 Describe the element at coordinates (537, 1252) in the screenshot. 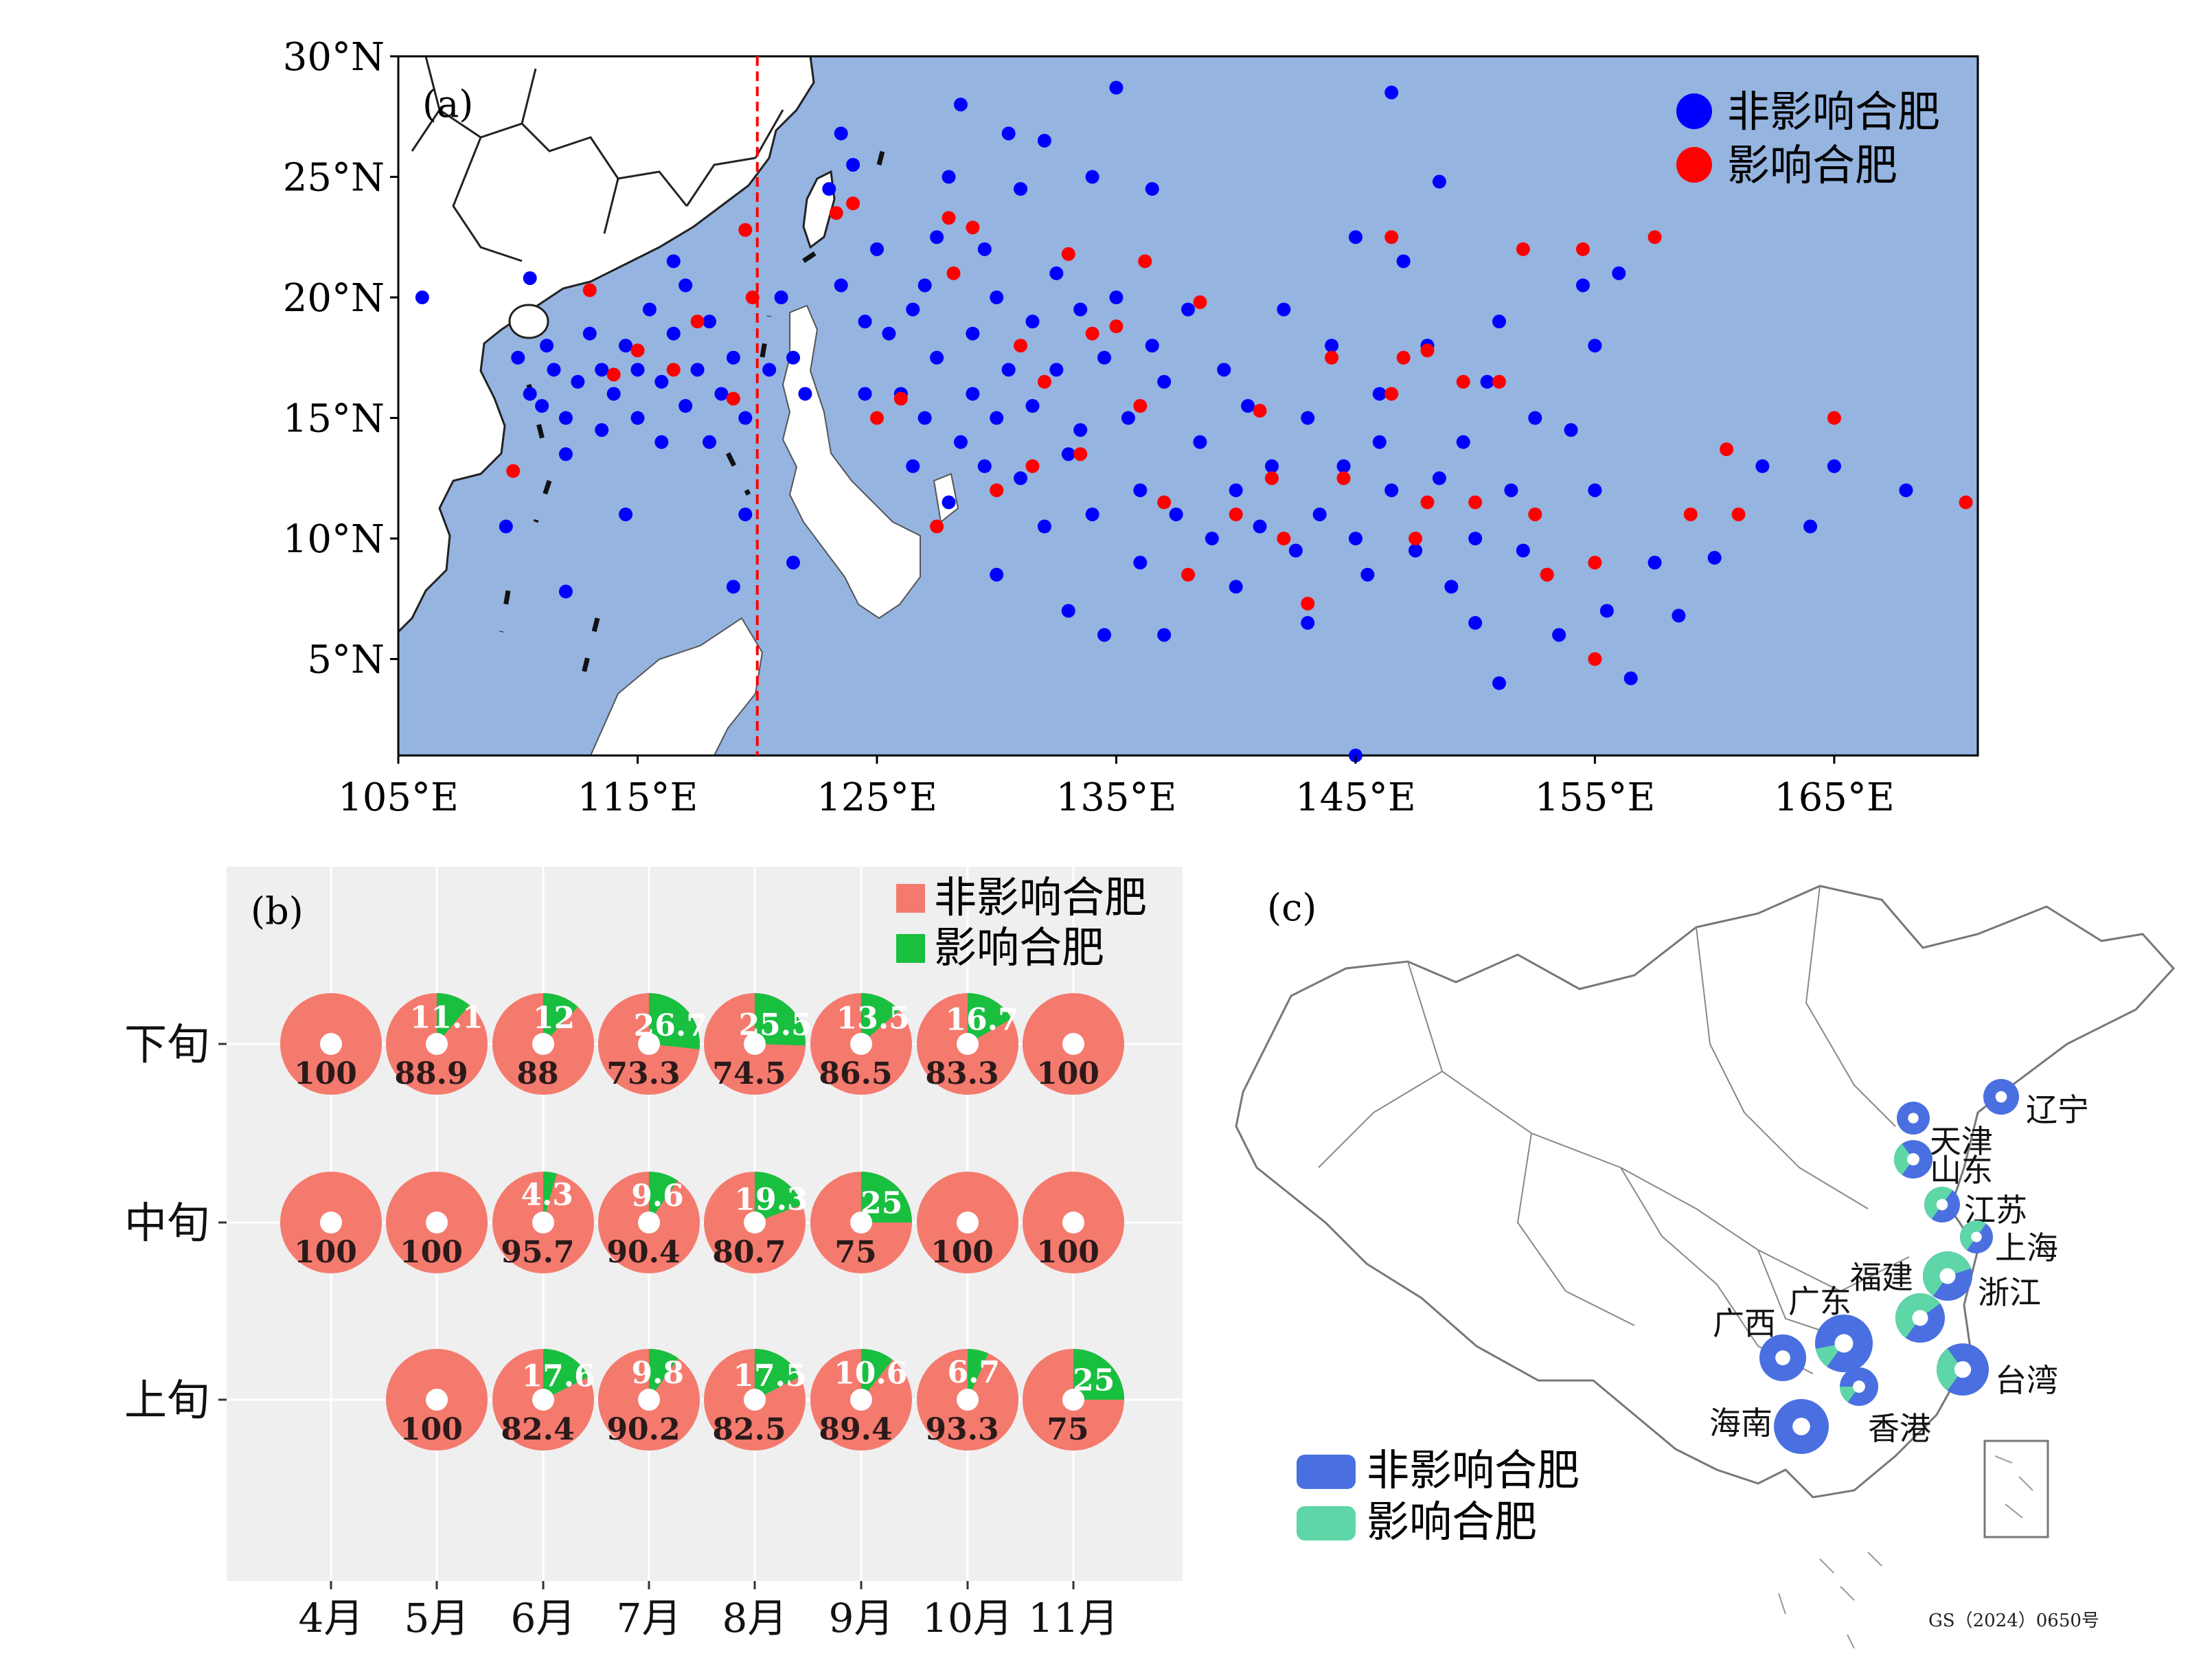

I see `pie-label-non-affect: 95.7` at that location.